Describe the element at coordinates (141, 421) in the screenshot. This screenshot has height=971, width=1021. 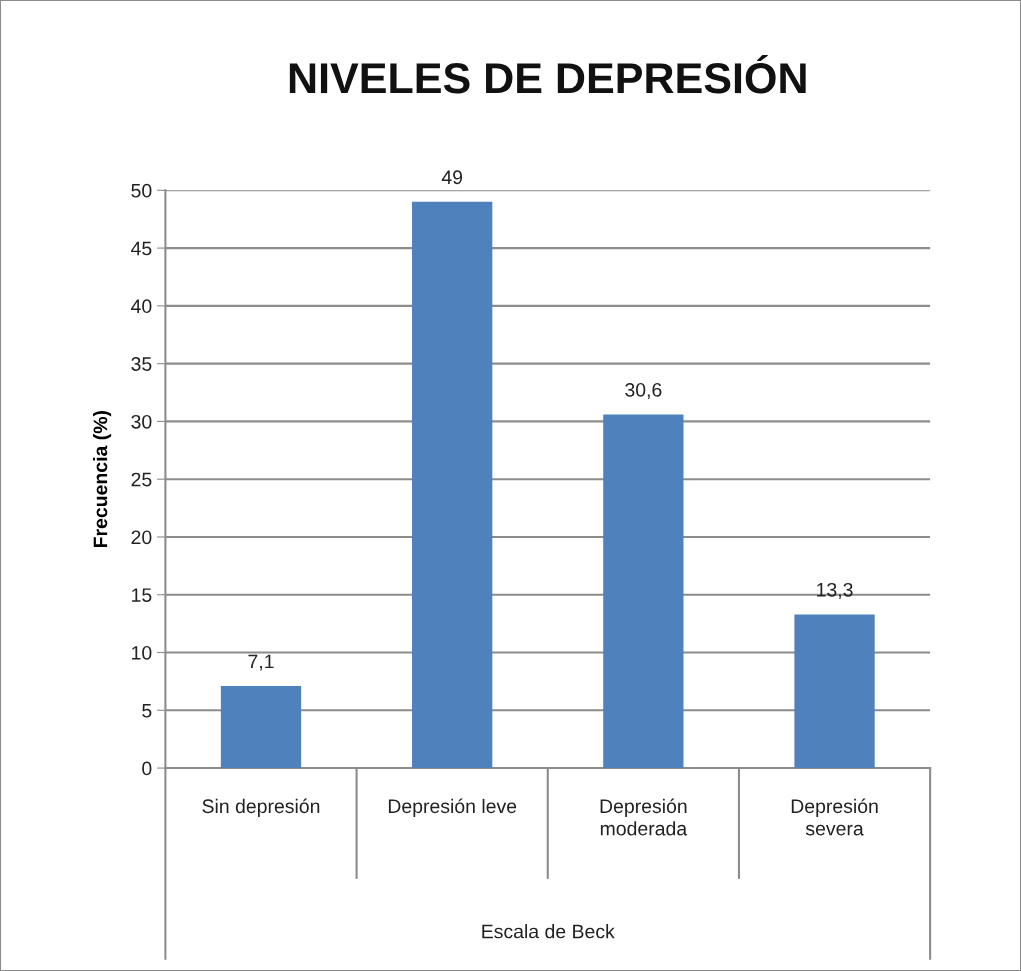
I see `y-tick-label: 30` at that location.